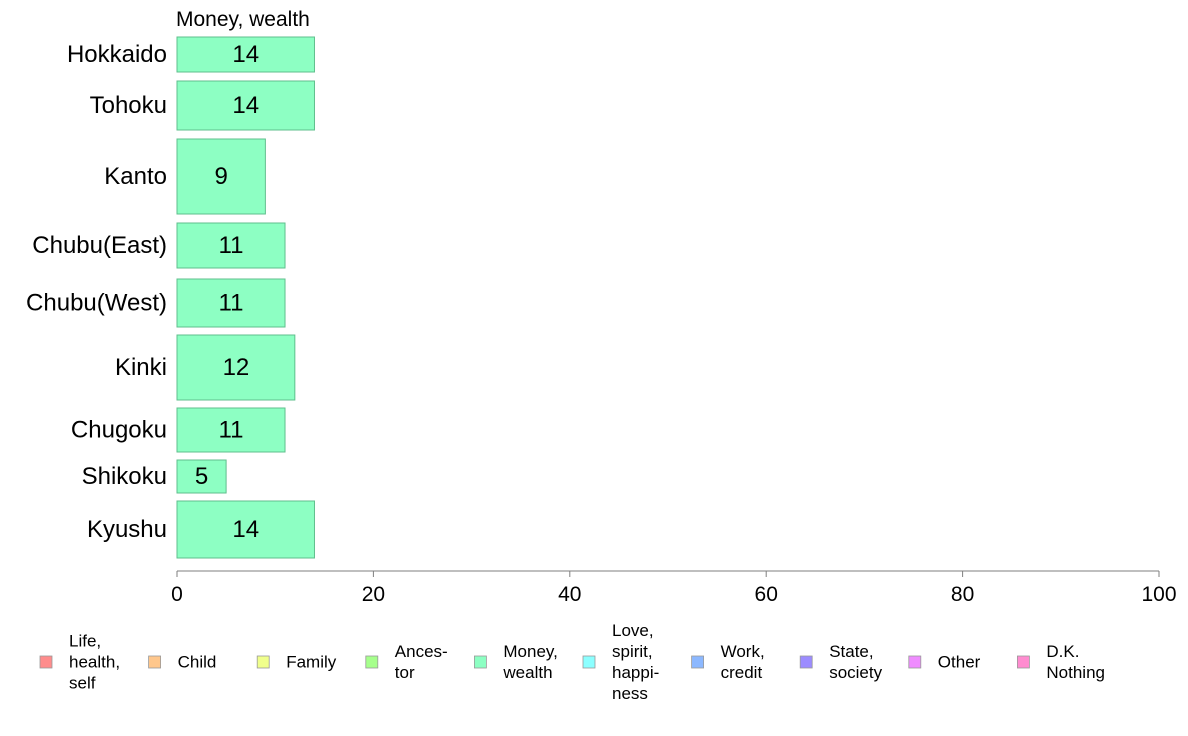 Image resolution: width=1188 pixels, height=736 pixels. Describe the element at coordinates (128, 105) in the screenshot. I see `category-label: Tohoku` at that location.